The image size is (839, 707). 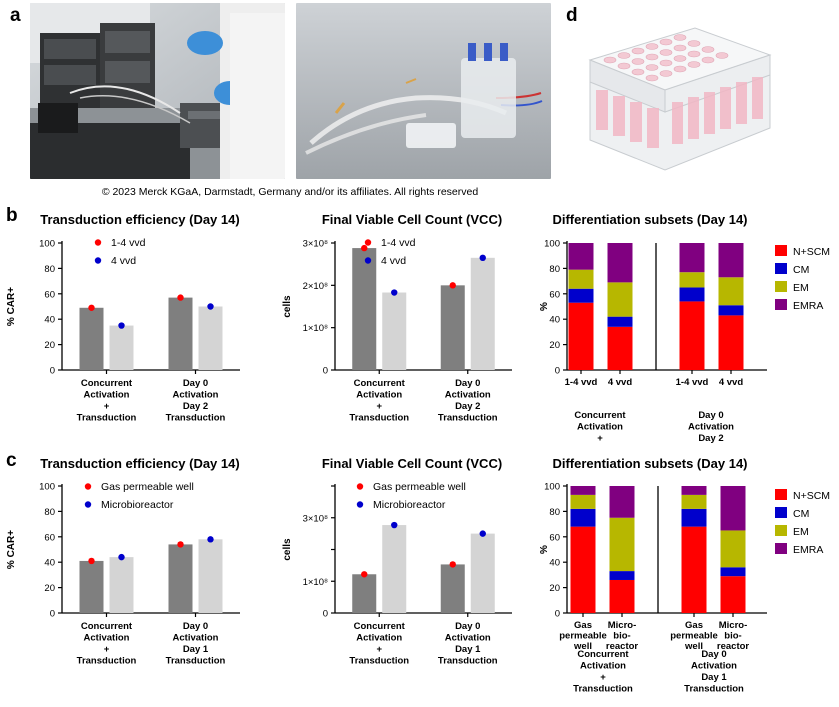 I want to click on bar-series1, so click(x=364, y=309).